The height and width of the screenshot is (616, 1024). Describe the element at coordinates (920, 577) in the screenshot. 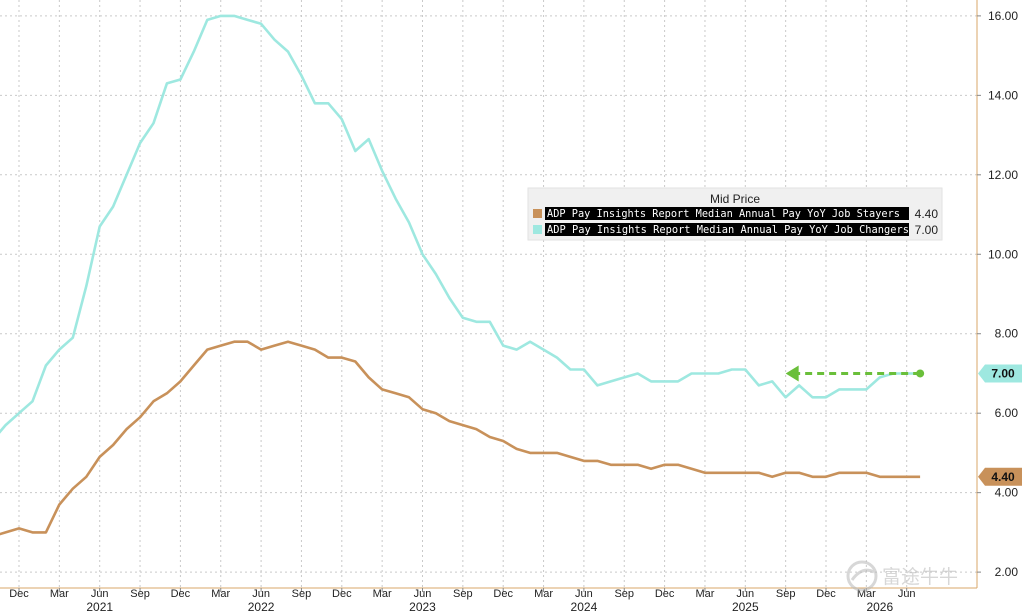

I see `watermark-text: 富途牛牛` at that location.